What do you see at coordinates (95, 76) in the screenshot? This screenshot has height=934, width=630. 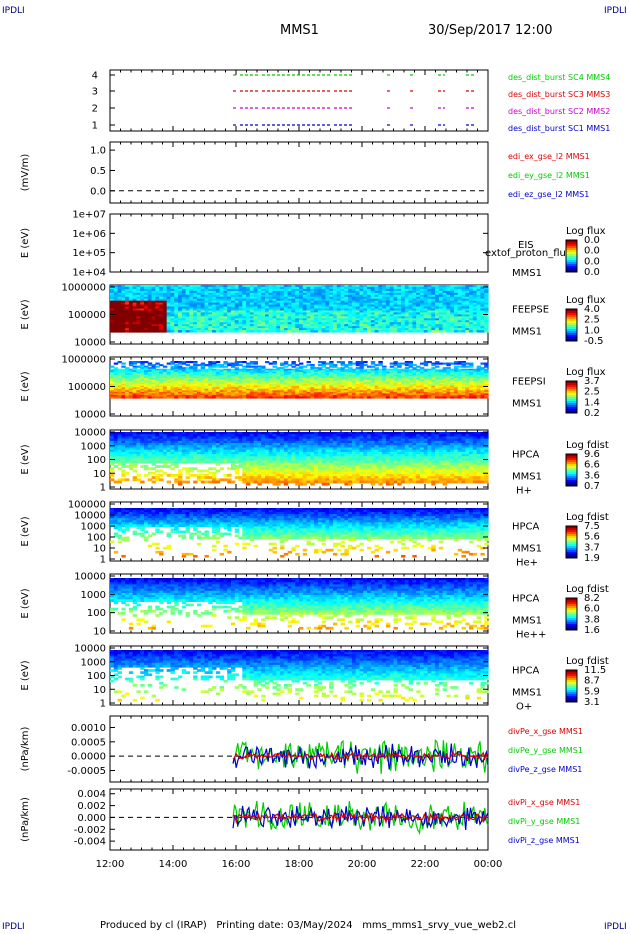 I see `availability-y-tick-label: 4` at bounding box center [95, 76].